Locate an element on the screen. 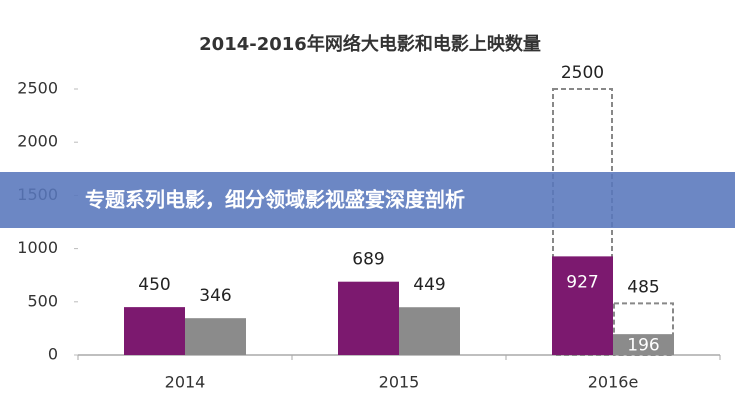  x-tick-label: 2014 is located at coordinates (185, 382).